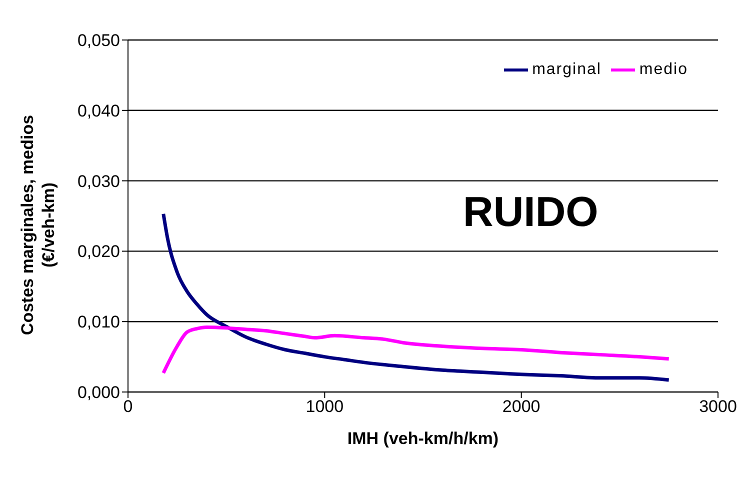  What do you see at coordinates (567, 69) in the screenshot?
I see `legend-label: marginal` at bounding box center [567, 69].